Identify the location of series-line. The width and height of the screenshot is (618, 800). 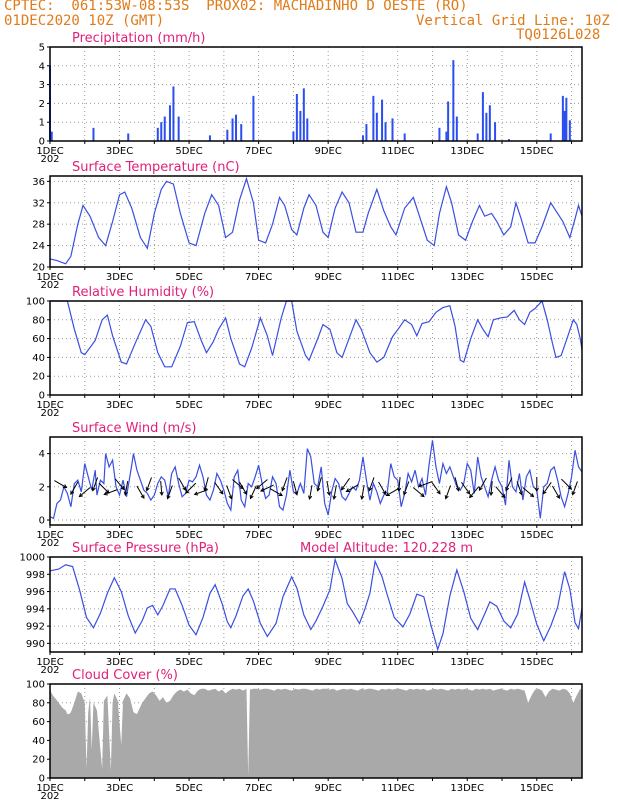
(316, 480).